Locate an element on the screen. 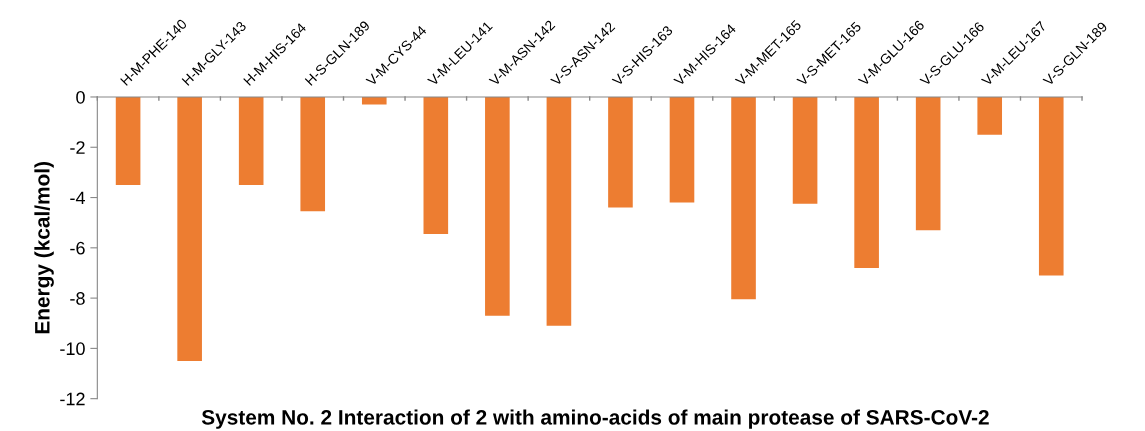  y-tick-label: -8 is located at coordinates (77, 298).